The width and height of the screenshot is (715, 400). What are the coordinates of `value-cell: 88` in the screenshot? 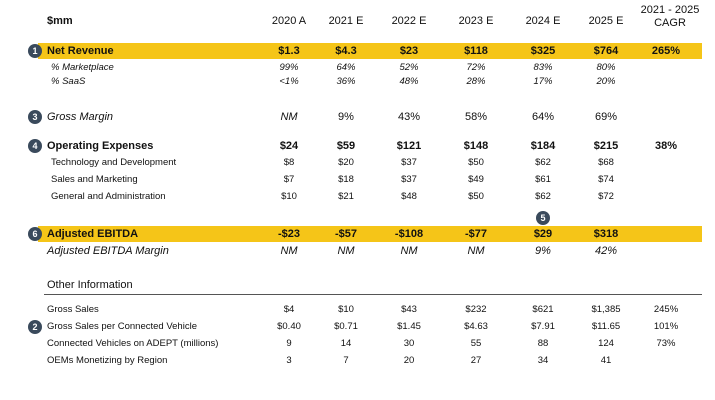 It's located at (543, 343).